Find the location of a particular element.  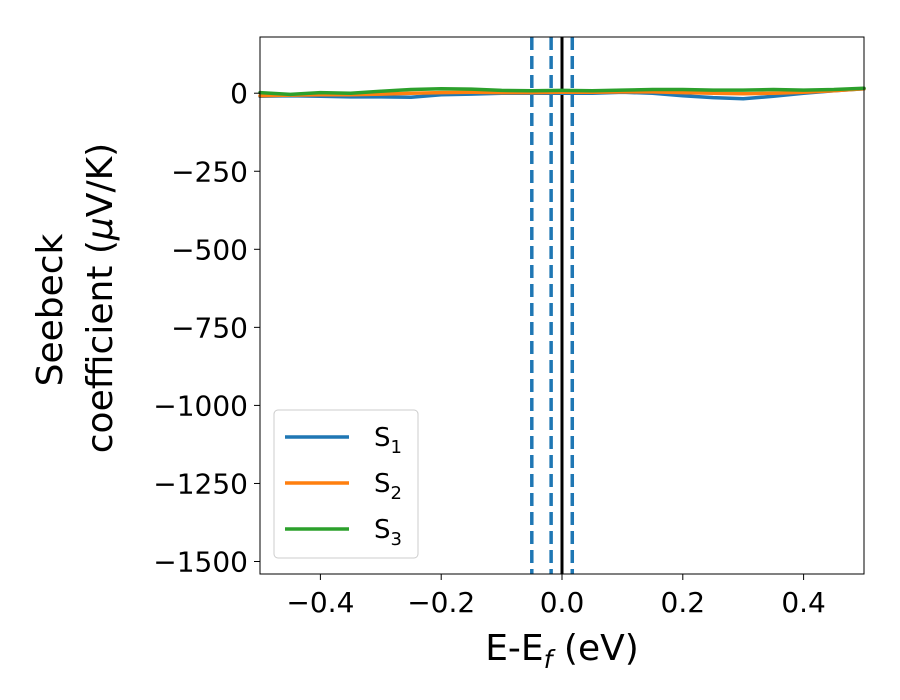

legend-label-s1: S1 is located at coordinates (388, 440).